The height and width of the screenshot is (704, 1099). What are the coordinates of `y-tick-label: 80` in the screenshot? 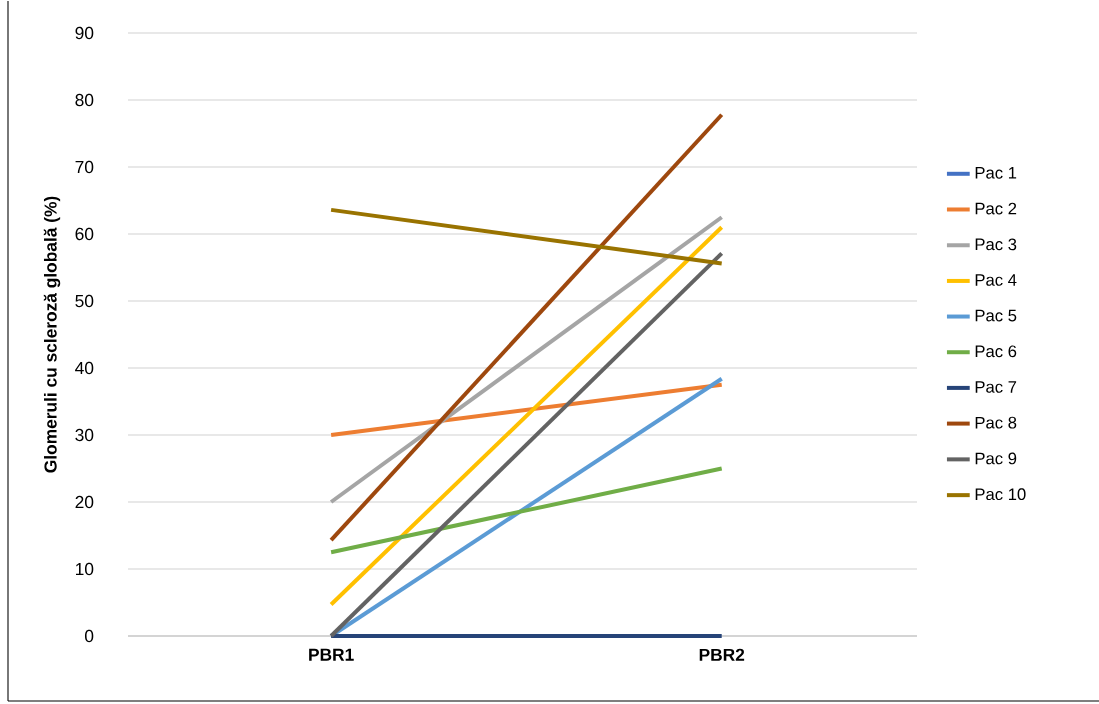 It's located at (84, 100).